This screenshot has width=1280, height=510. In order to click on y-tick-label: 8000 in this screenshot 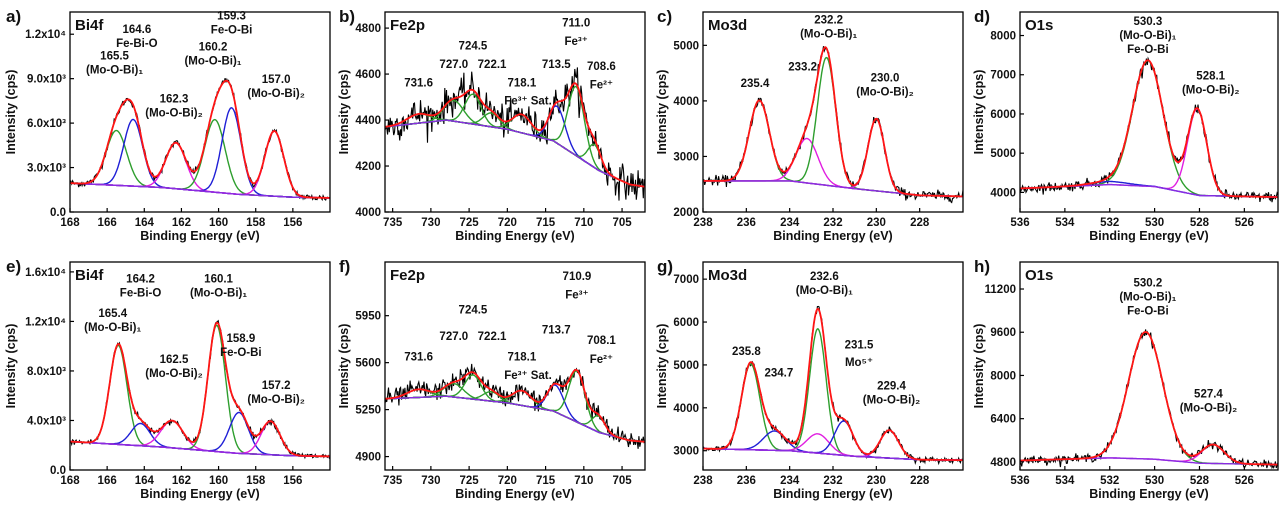, I will do `click(1003, 37)`.